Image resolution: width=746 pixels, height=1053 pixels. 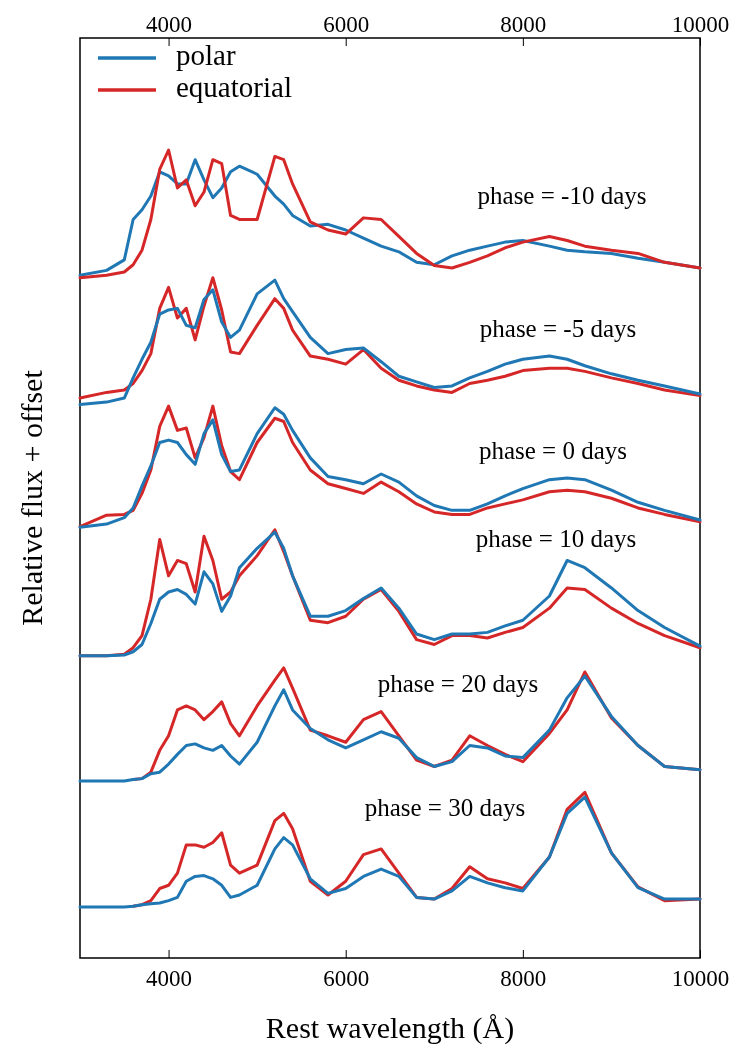 I want to click on annotation: phase = -5 days, so click(x=558, y=328).